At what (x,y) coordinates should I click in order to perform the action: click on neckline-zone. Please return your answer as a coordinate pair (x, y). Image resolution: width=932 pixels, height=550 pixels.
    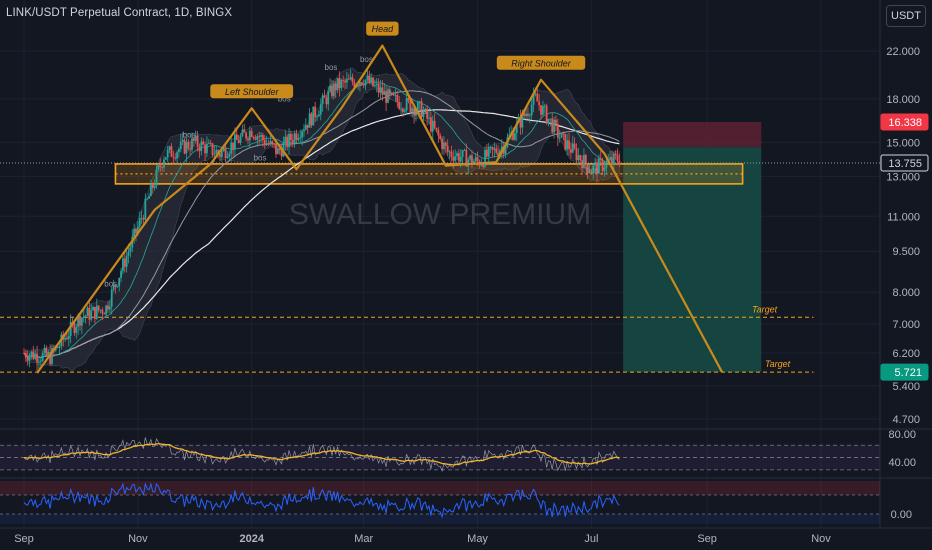
    Looking at the image, I should click on (429, 174).